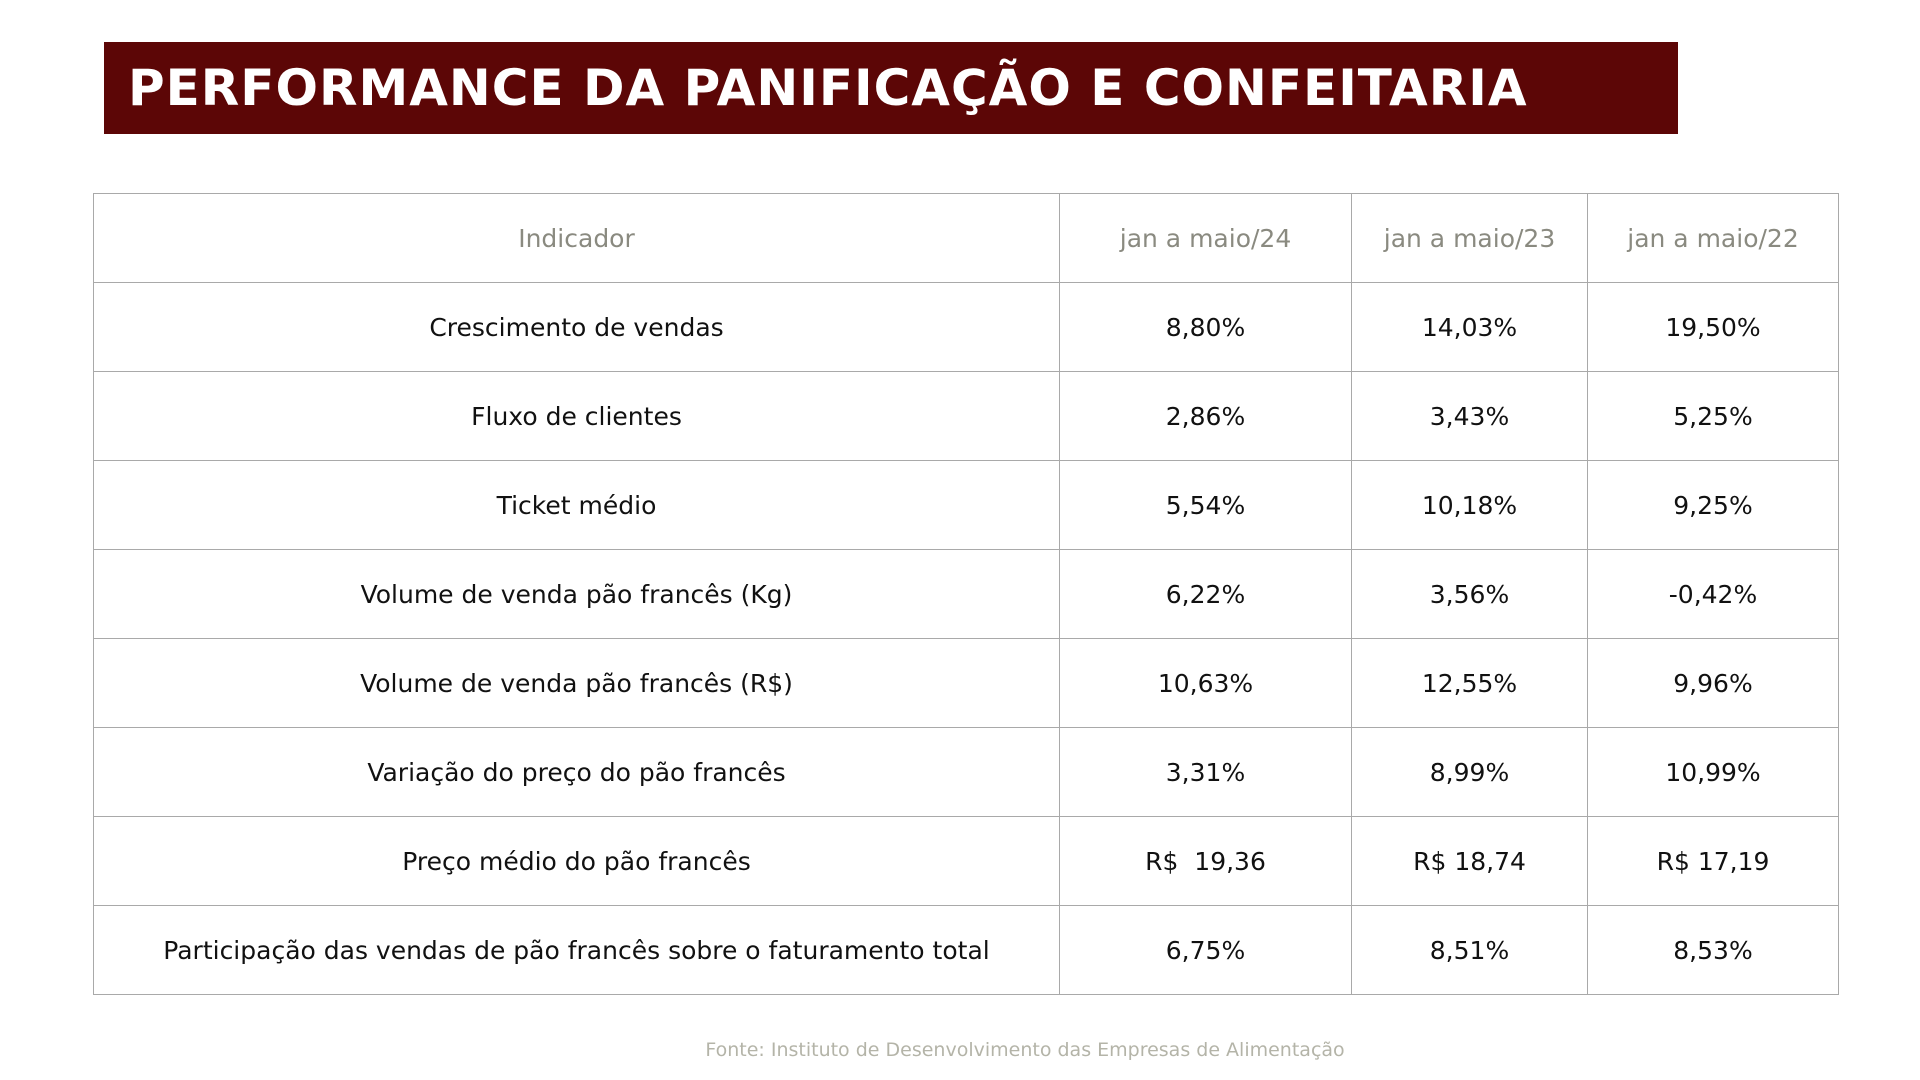 This screenshot has height=1080, width=1920. Describe the element at coordinates (1205, 416) in the screenshot. I see `cell-value: 2,86%` at that location.